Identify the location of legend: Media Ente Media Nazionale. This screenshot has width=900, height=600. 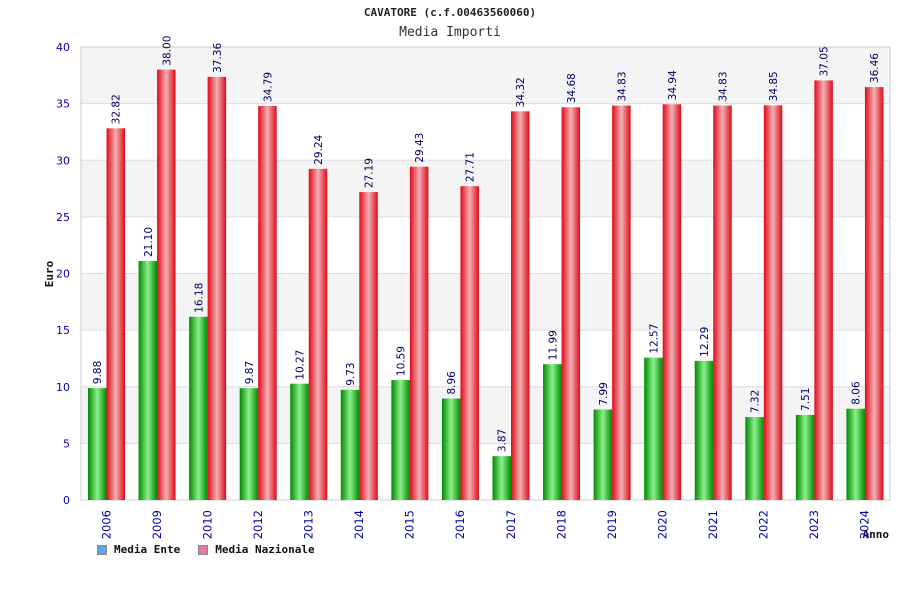
(206, 549).